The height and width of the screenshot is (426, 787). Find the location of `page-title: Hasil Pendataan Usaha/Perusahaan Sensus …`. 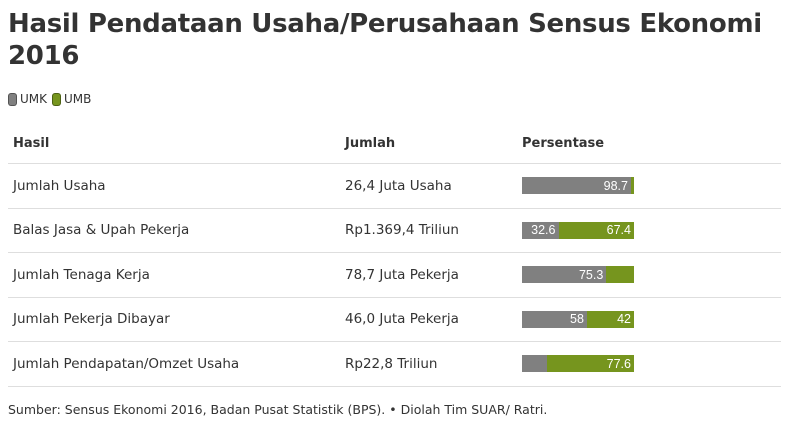

page-title: Hasil Pendataan Usaha/Perusahaan Sensus … is located at coordinates (385, 40).